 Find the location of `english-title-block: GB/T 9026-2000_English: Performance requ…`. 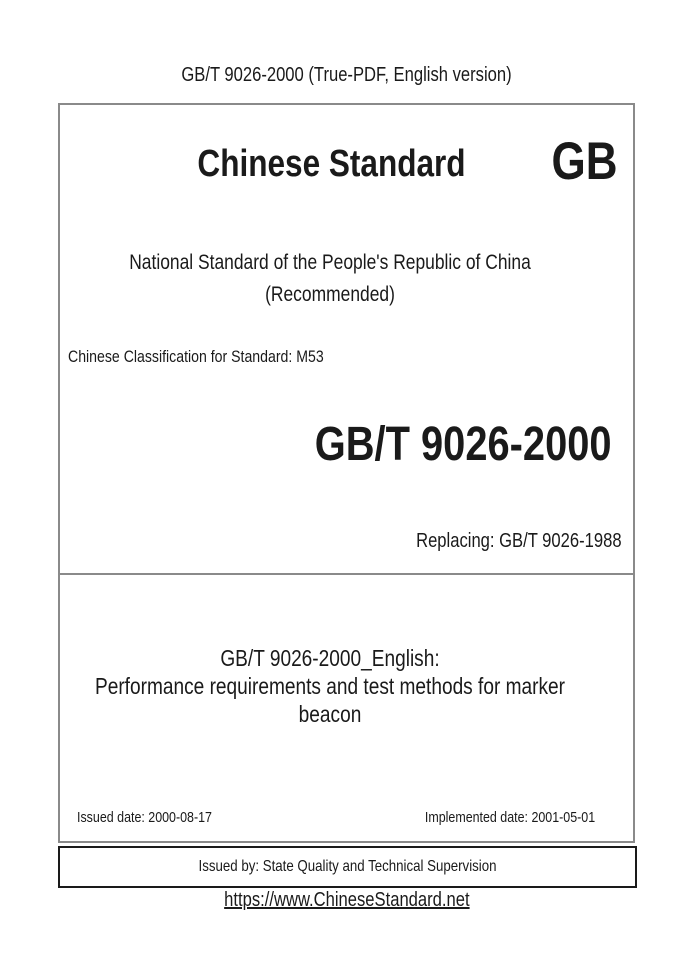

english-title-block: GB/T 9026-2000_English: Performance requ… is located at coordinates (330, 686).